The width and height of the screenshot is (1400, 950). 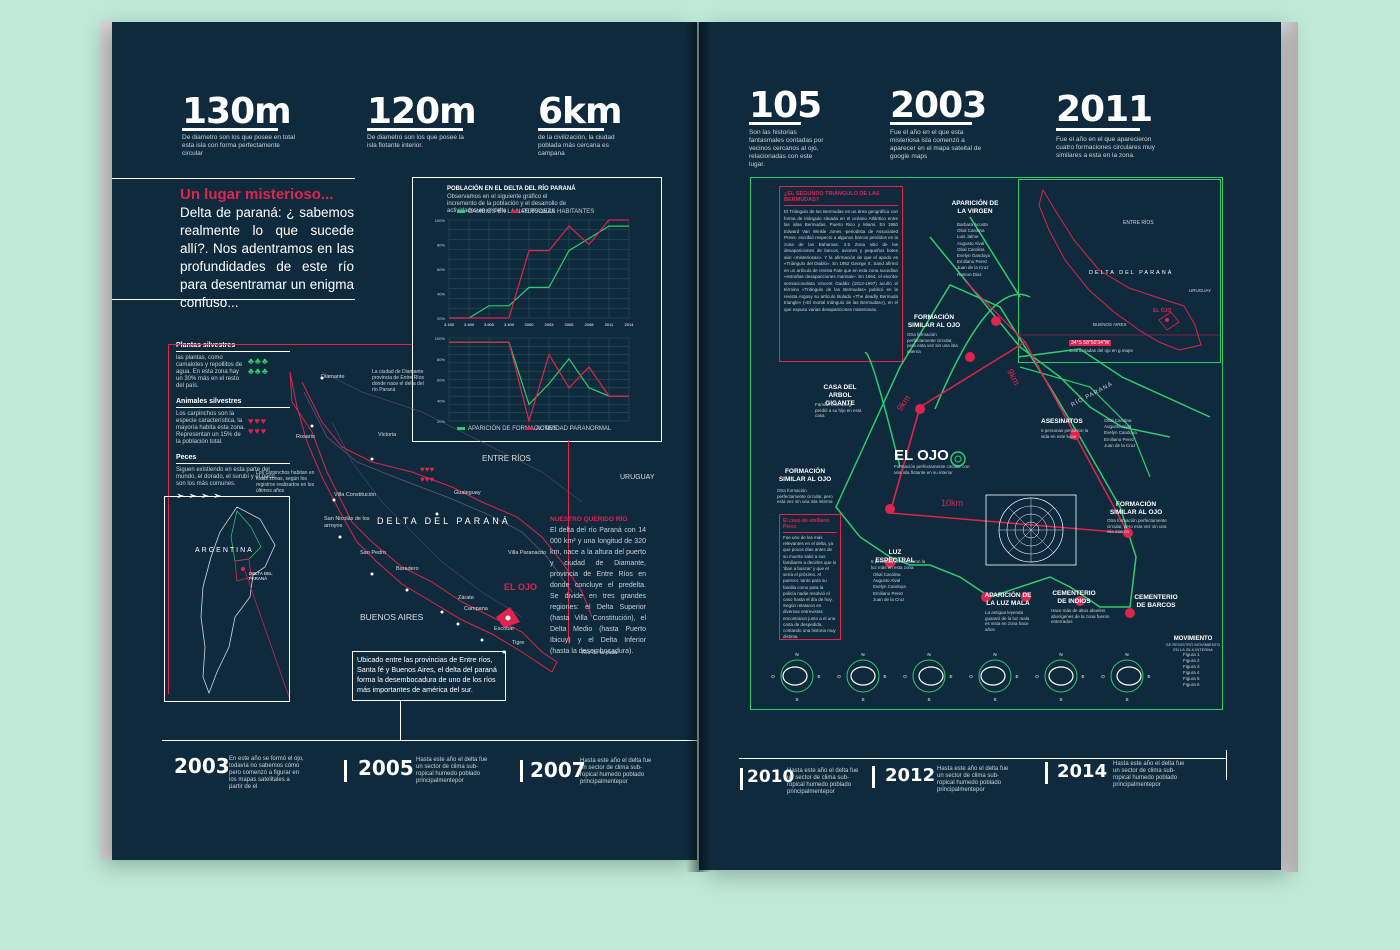 I want to click on stat-number: 105, so click(x=785, y=105).